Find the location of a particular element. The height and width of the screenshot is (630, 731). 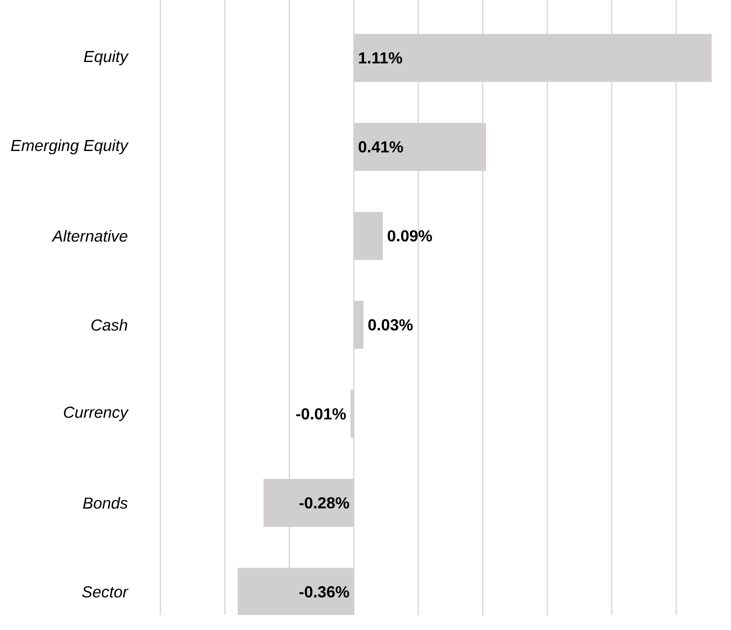

y-tick-label: Sector is located at coordinates (105, 592).